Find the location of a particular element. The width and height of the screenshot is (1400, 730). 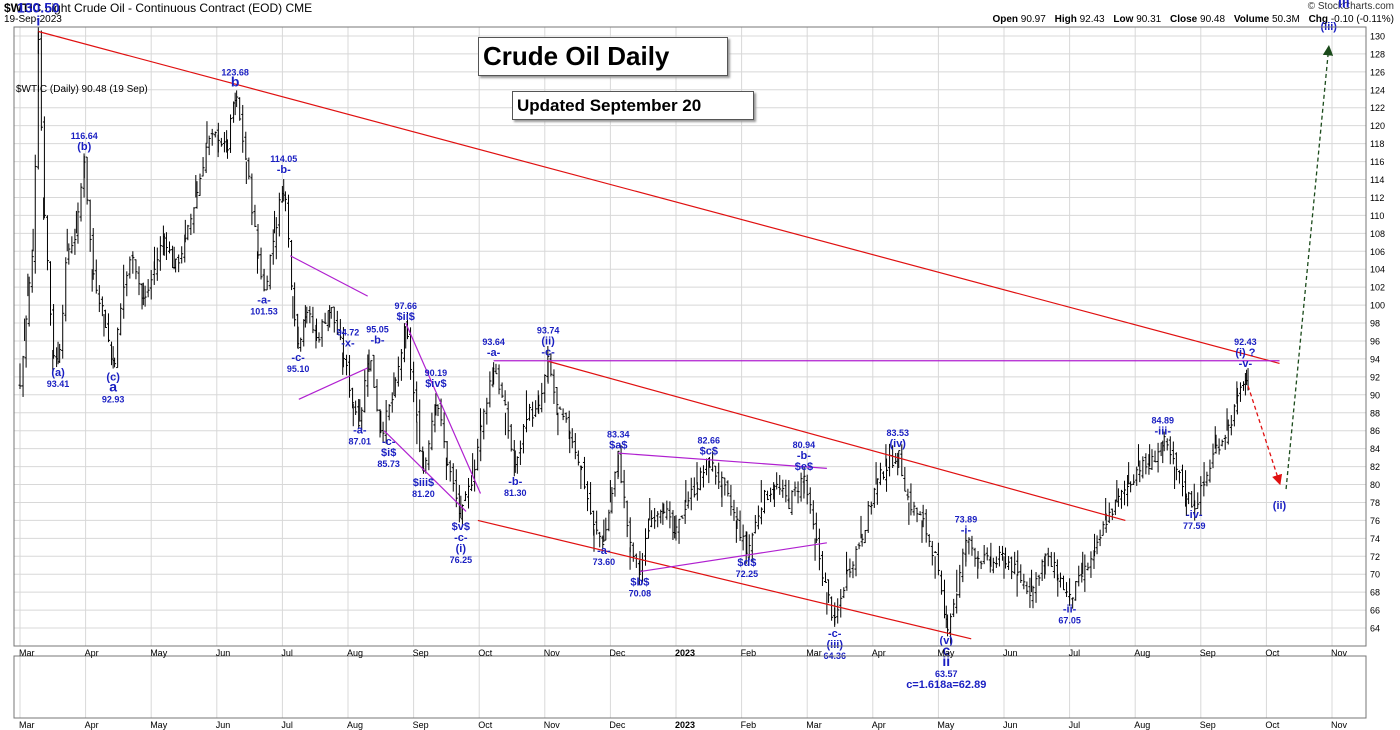

wave-label: 70.08 is located at coordinates (640, 594).